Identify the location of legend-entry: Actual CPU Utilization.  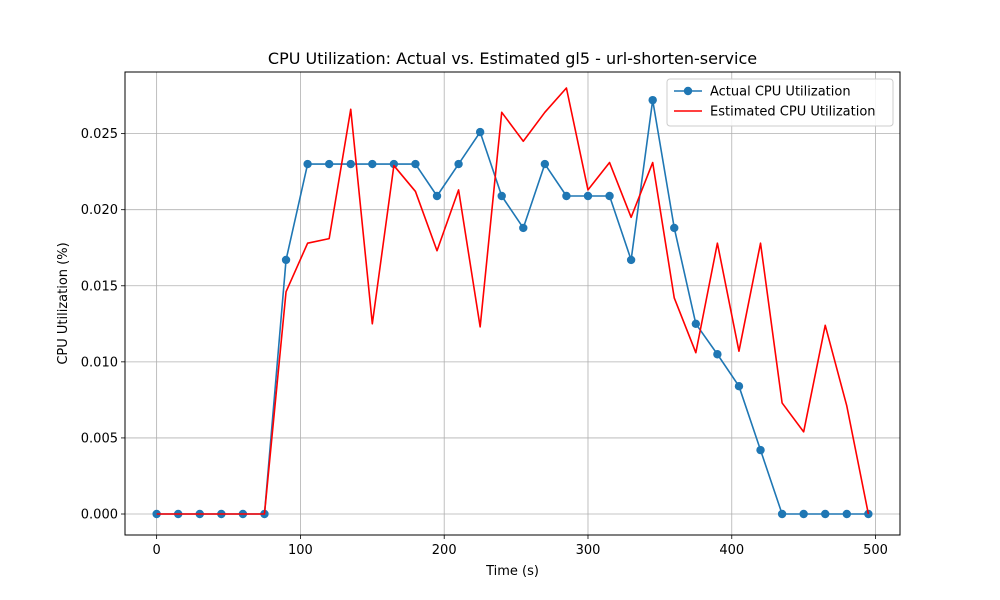
(762, 92).